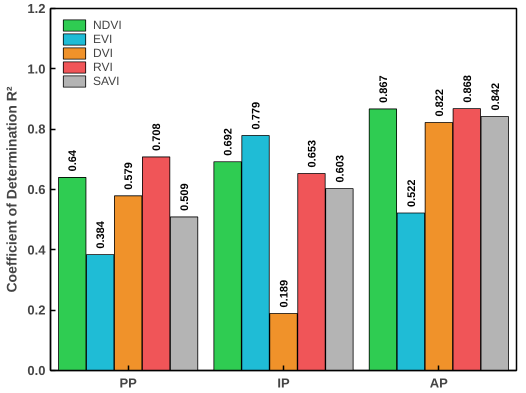 Image resolution: width=526 pixels, height=393 pixels. Describe the element at coordinates (36, 189) in the screenshot. I see `y-tick-label: 0.6` at that location.